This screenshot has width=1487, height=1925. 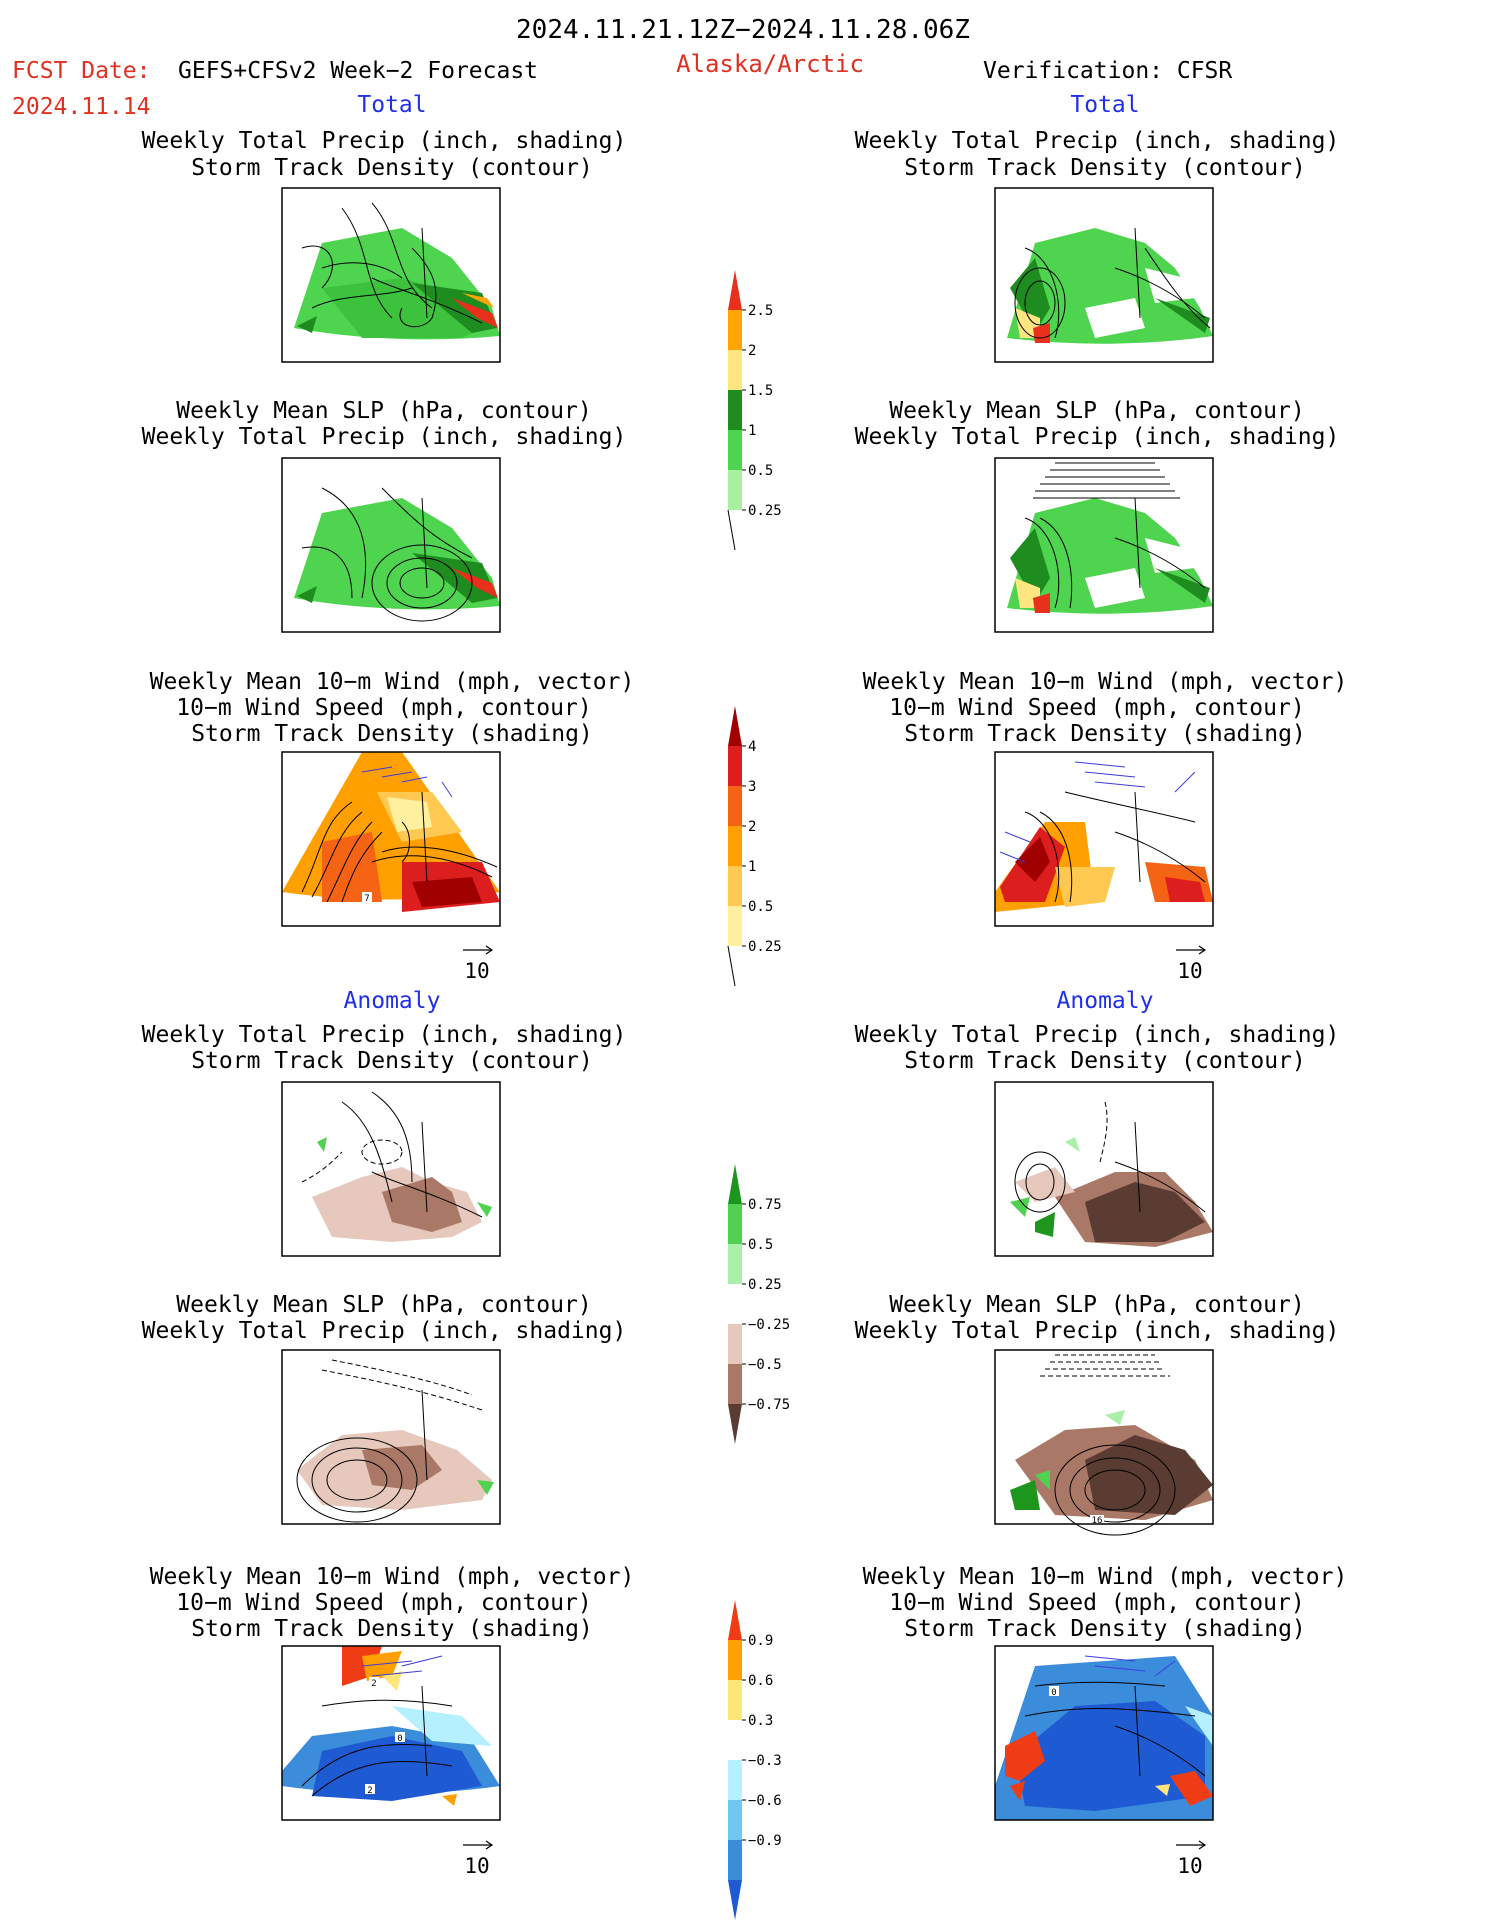 I want to click on map-total-precip-right, so click(x=1104, y=275).